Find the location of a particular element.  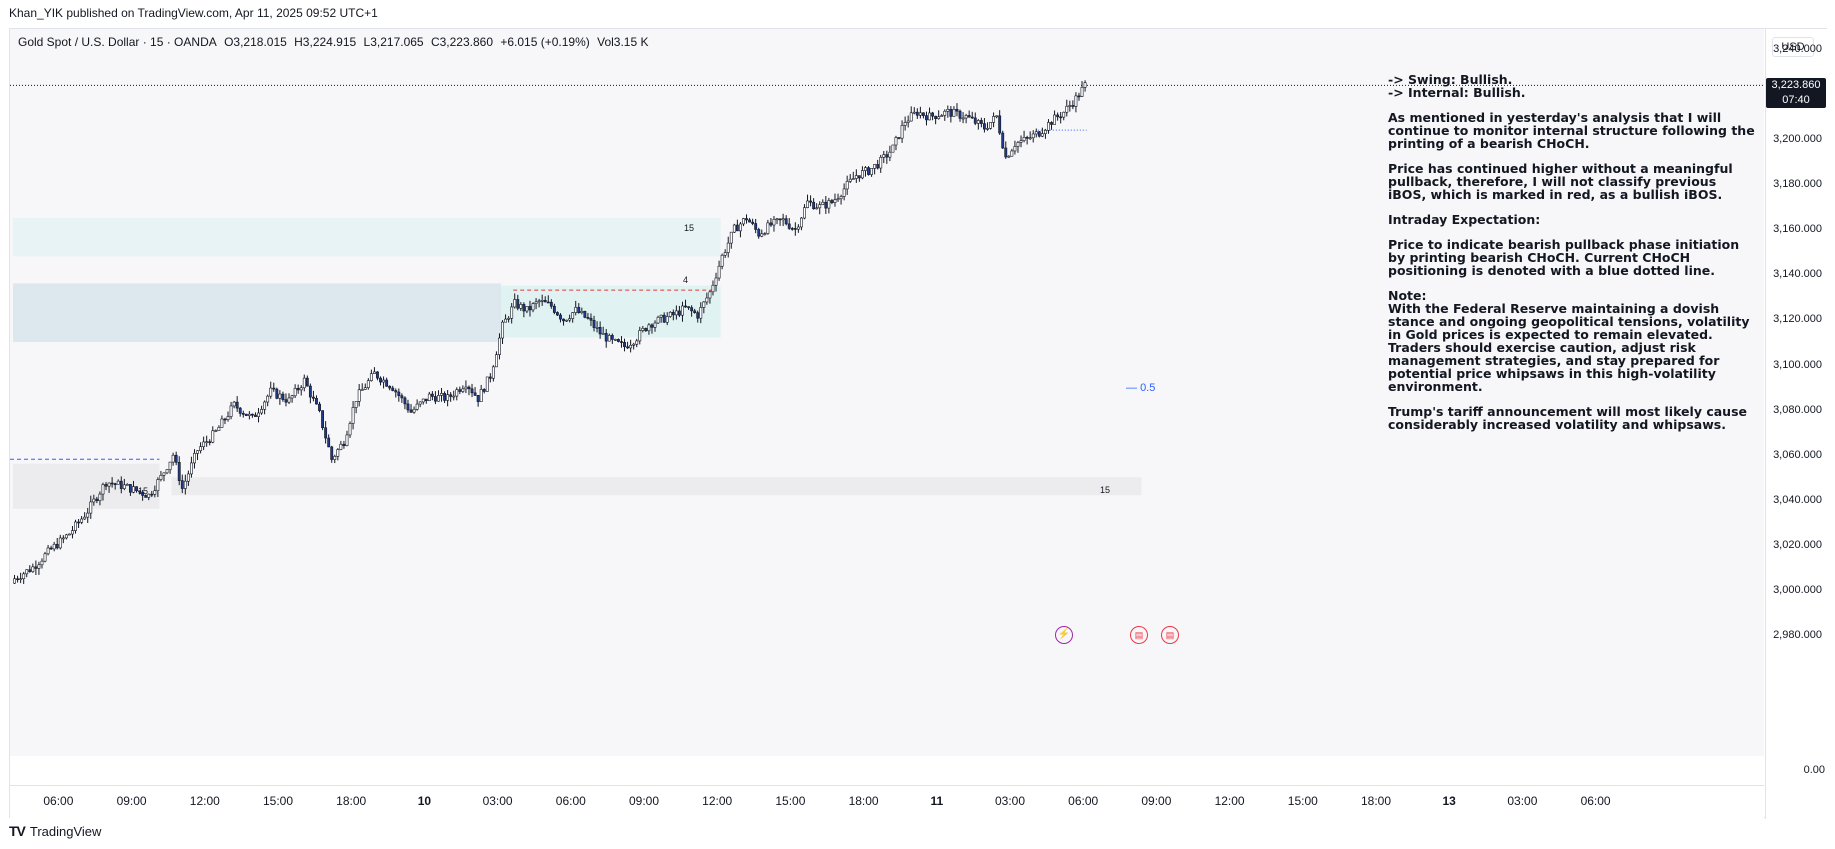

time-tick: 15:00 is located at coordinates (278, 801).